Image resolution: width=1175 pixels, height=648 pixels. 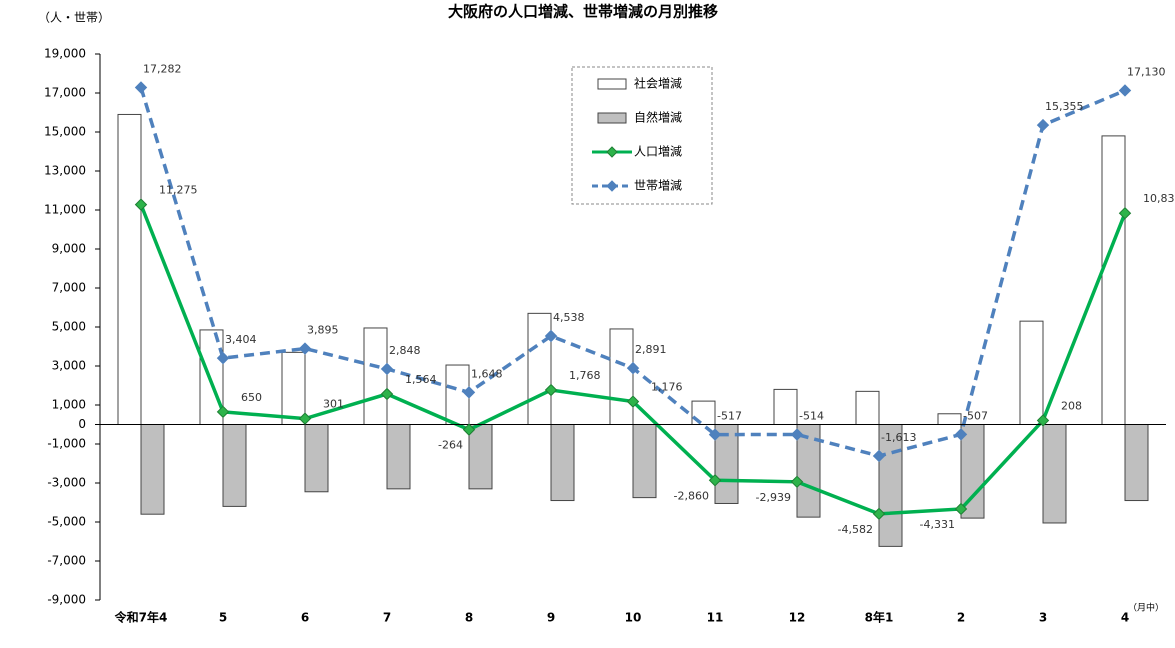 I want to click on data-label: 1,564, so click(x=421, y=379).